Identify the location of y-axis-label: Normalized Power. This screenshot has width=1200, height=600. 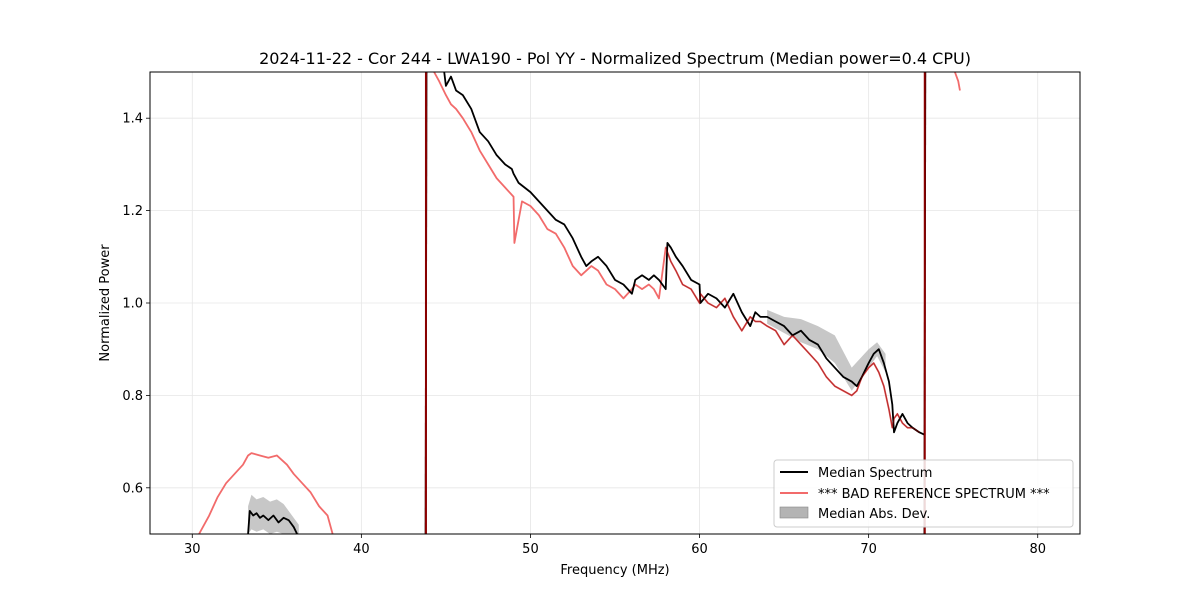
(105, 303).